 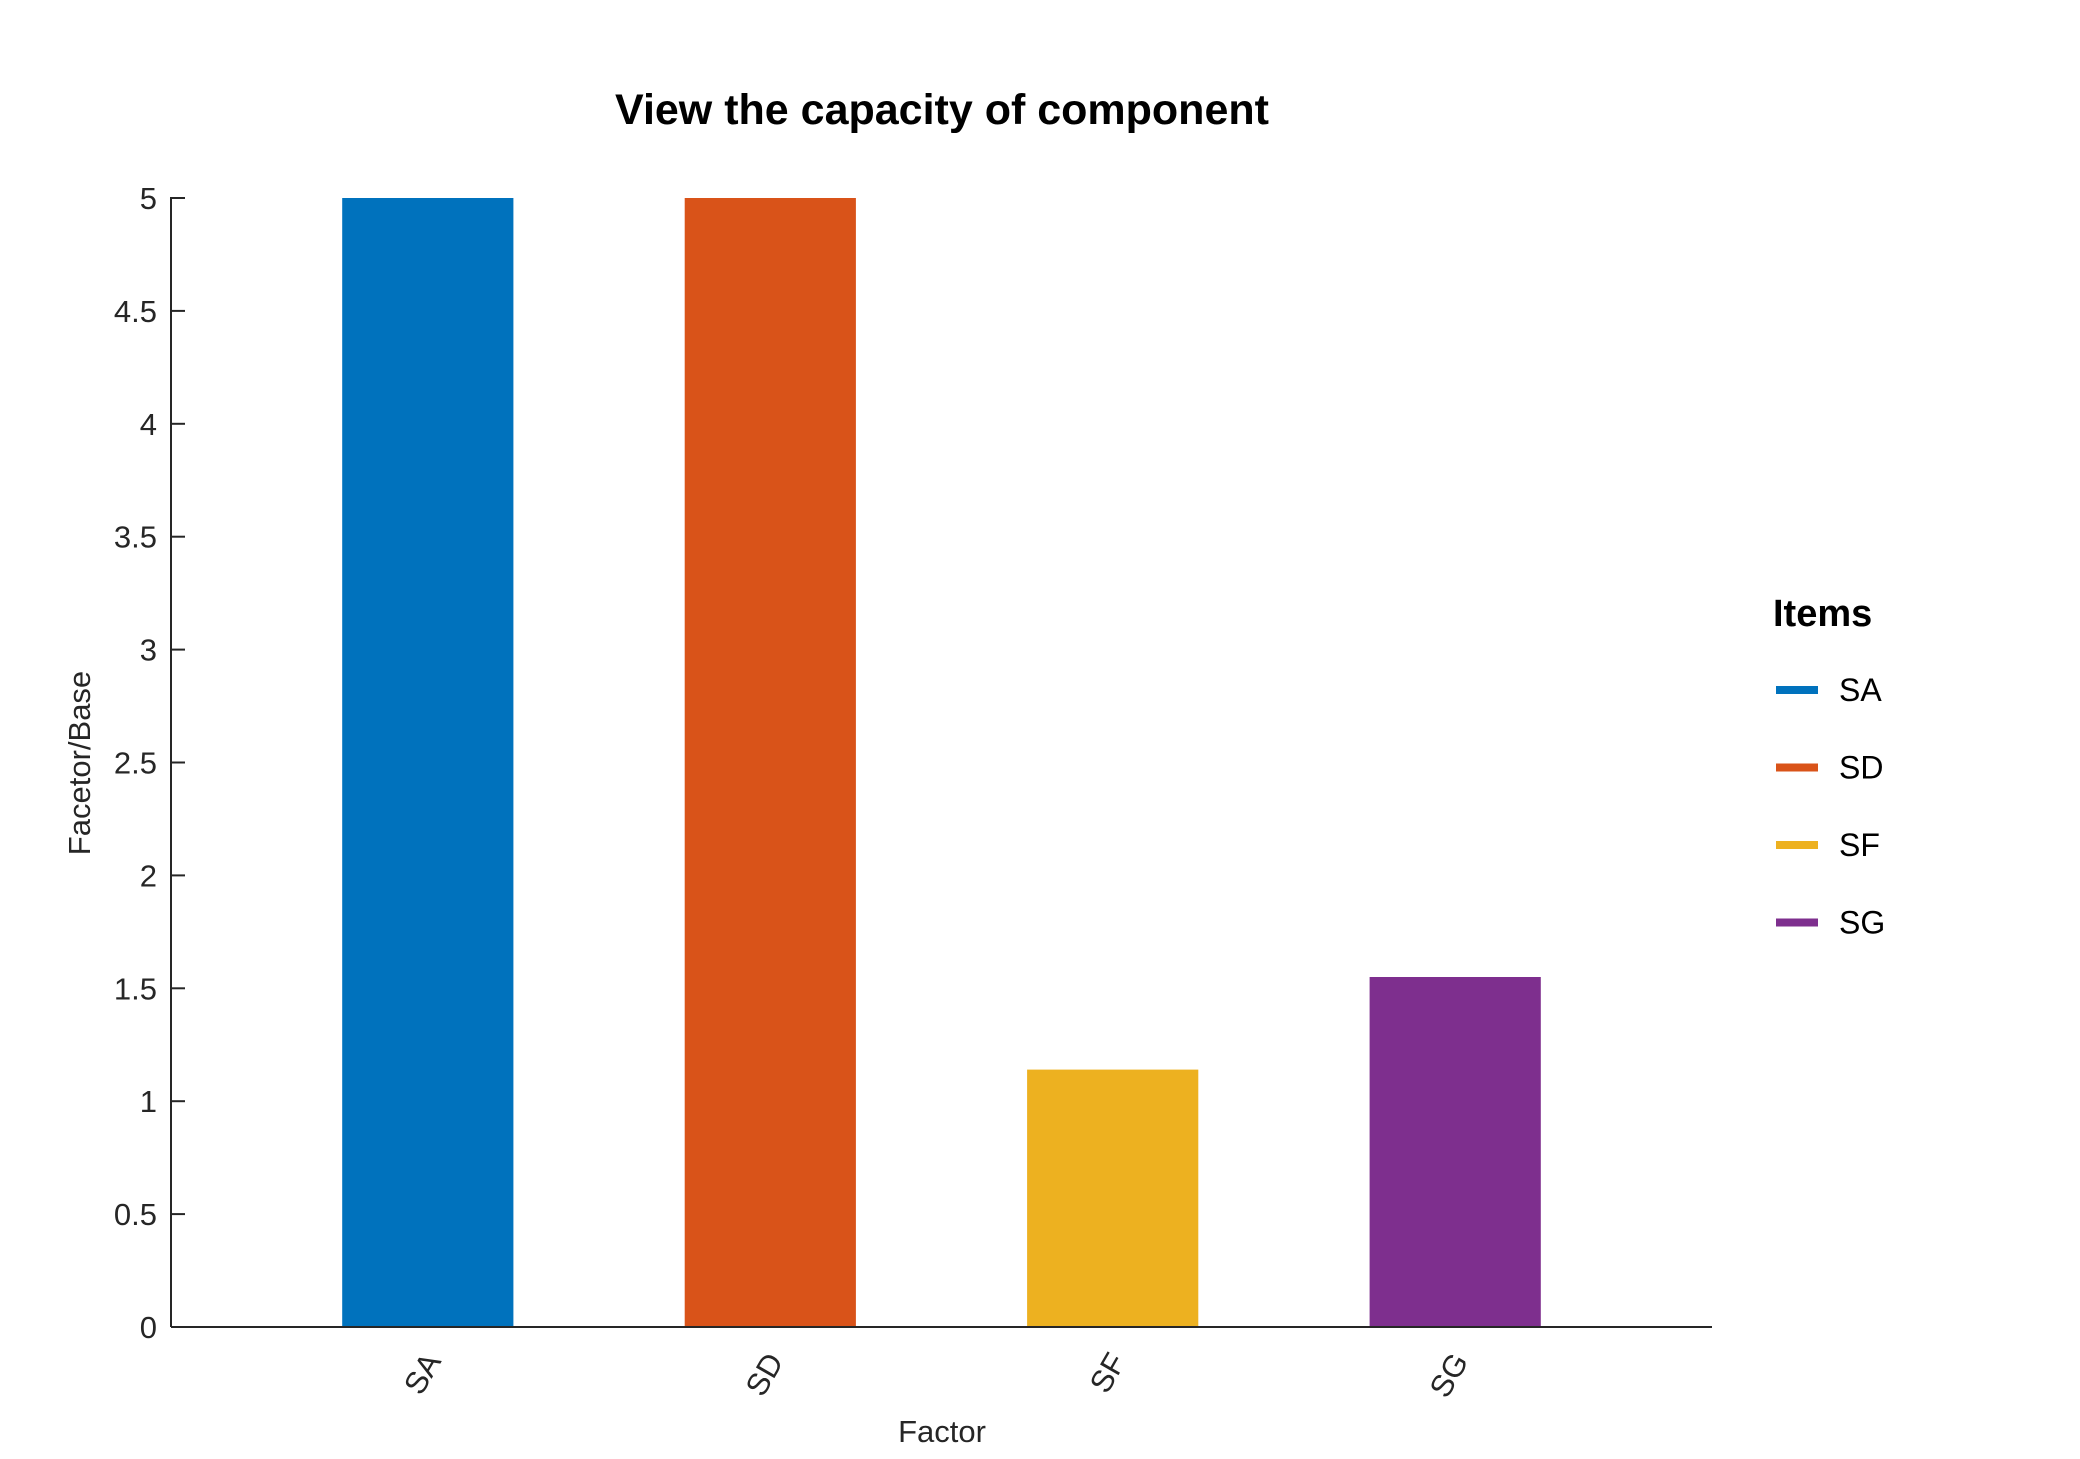 What do you see at coordinates (422, 1374) in the screenshot?
I see `x-tick-label-sa: SA` at bounding box center [422, 1374].